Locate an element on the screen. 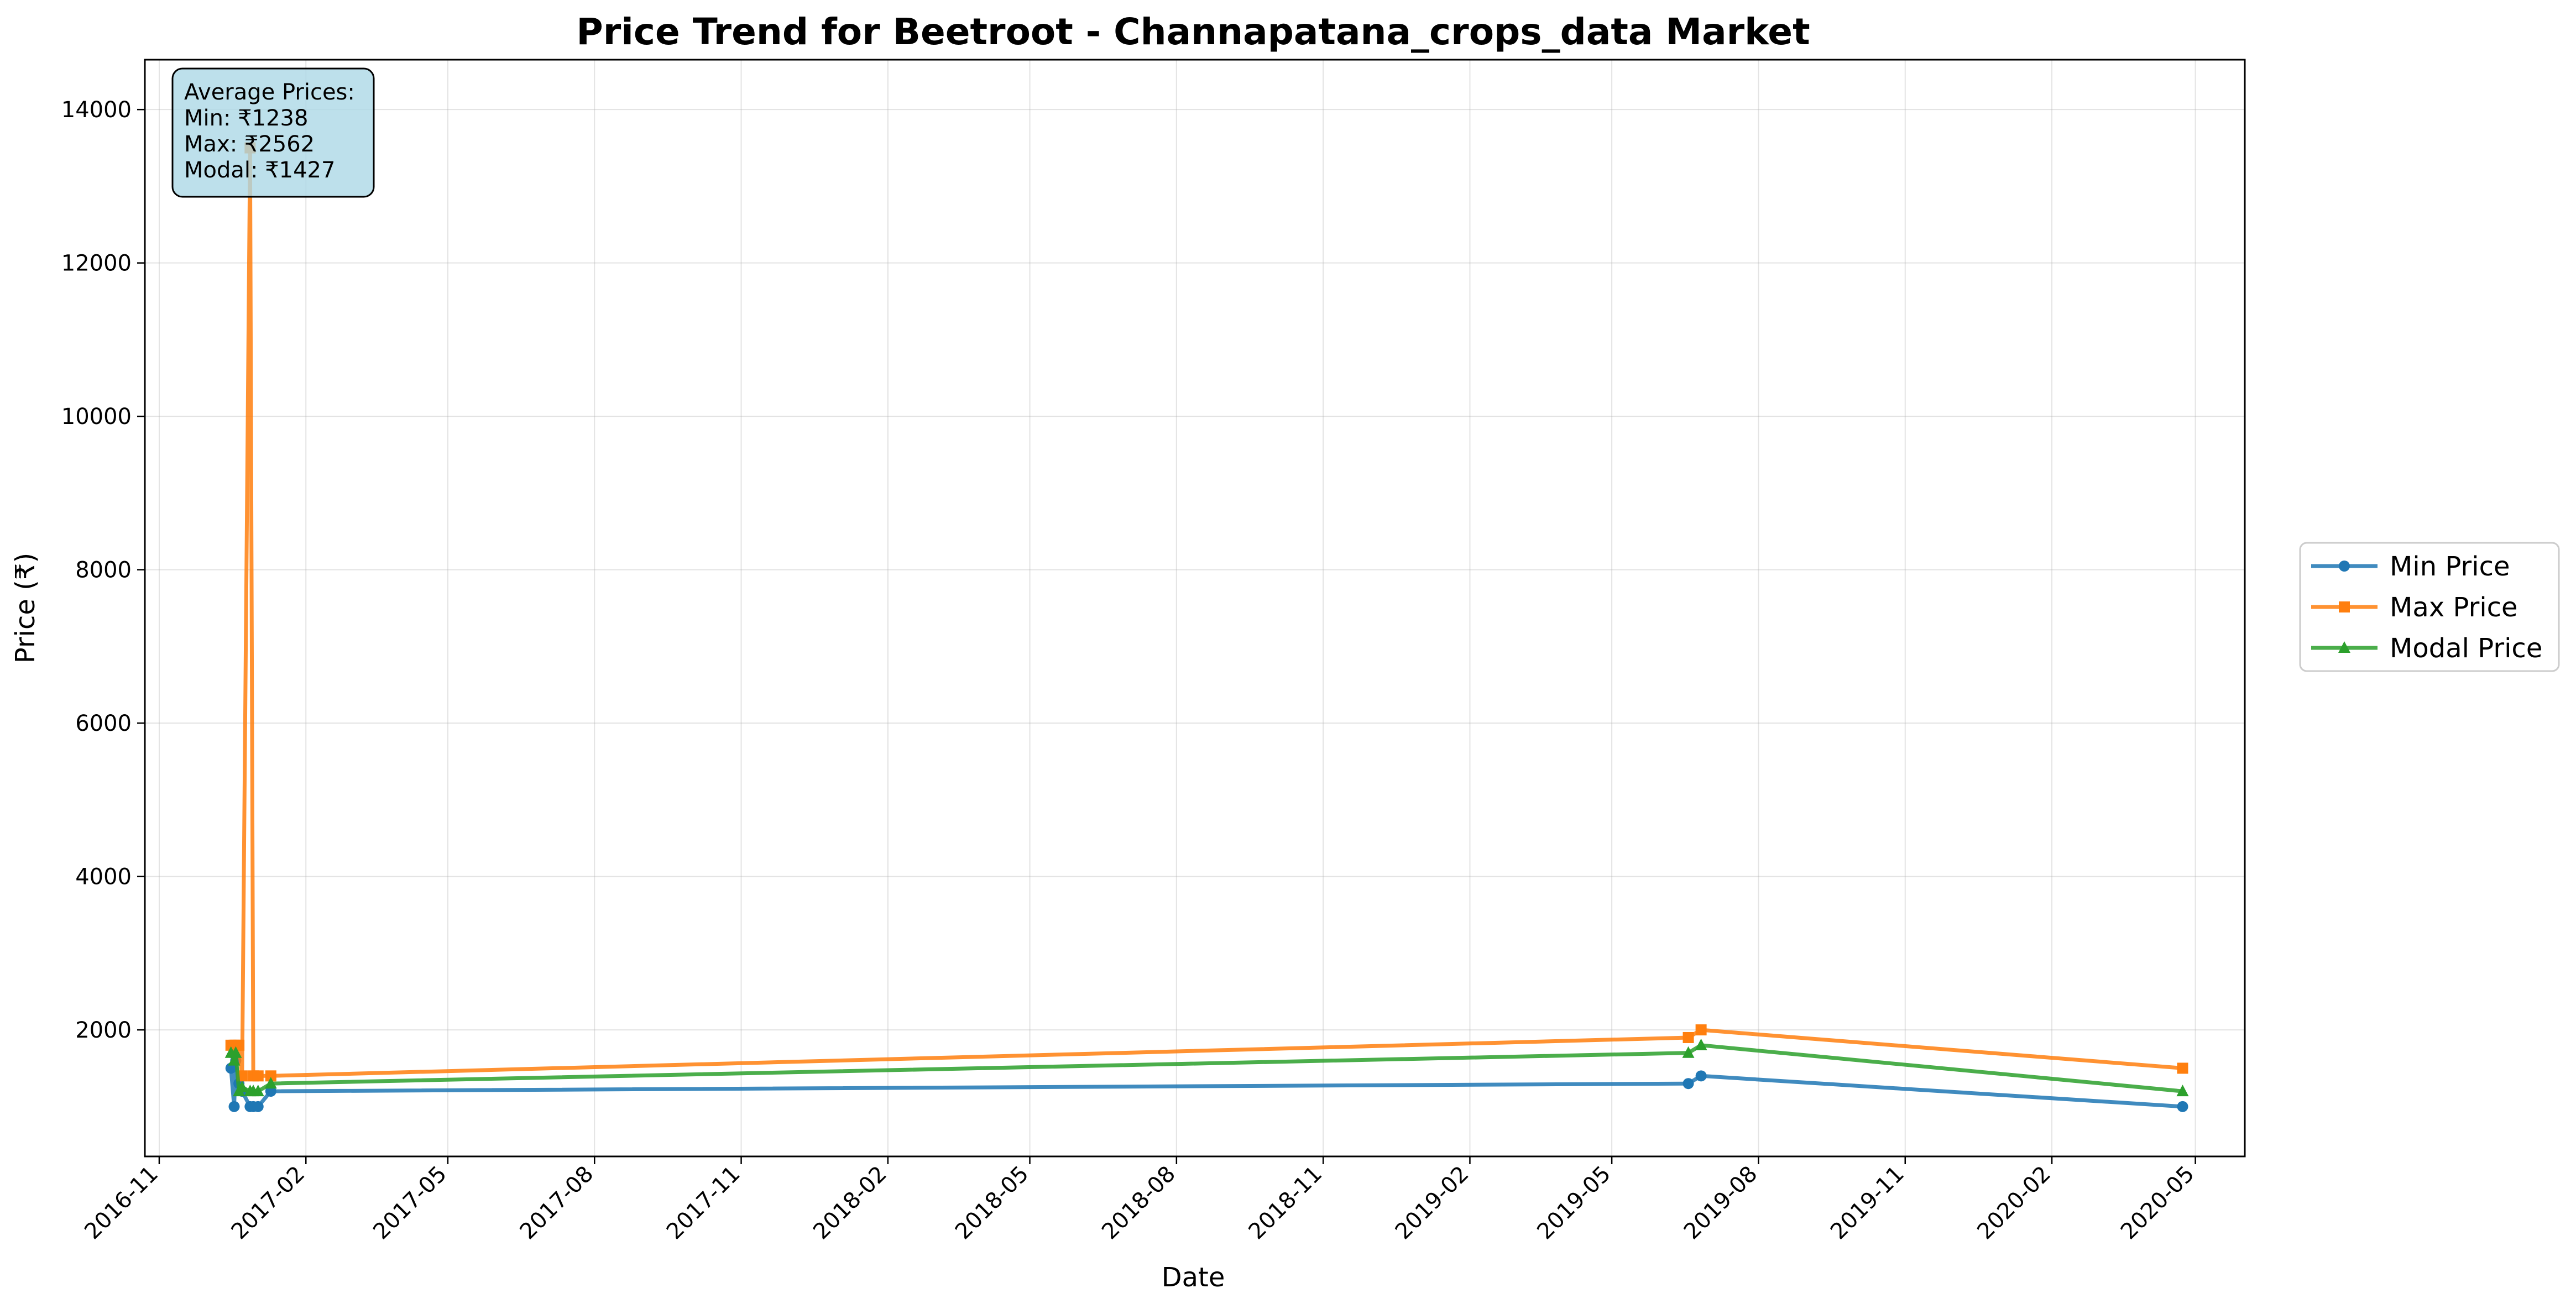 This screenshot has width=2576, height=1309. stats-box-background is located at coordinates (273, 132).